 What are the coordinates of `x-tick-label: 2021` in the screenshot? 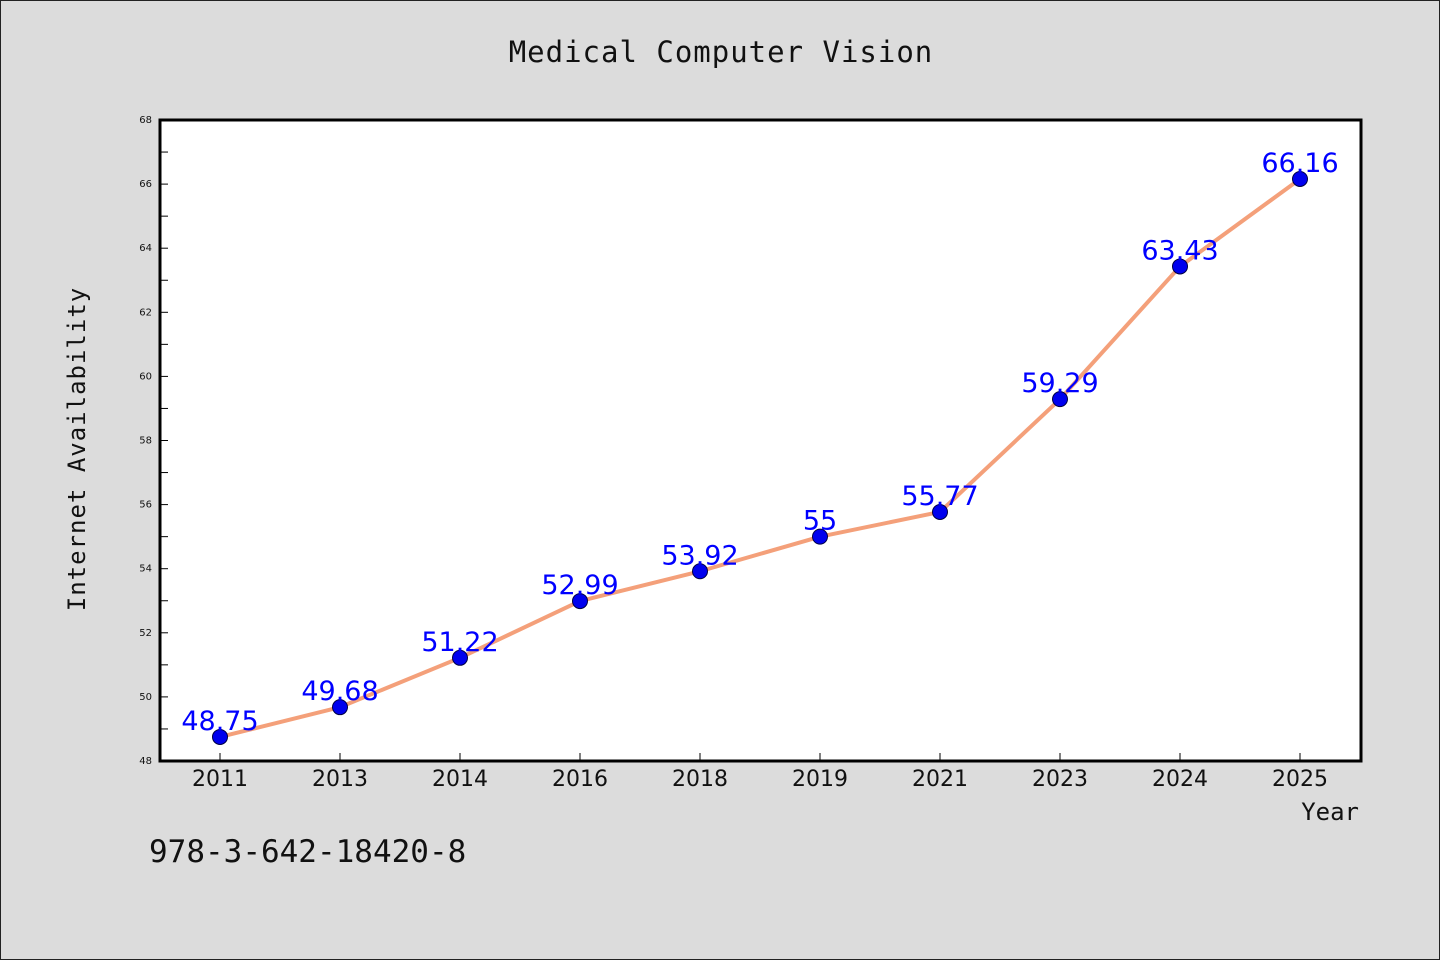 It's located at (940, 779).